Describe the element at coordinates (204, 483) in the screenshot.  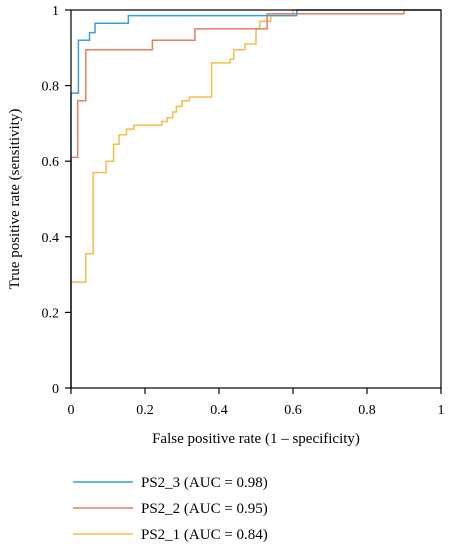
I see `legend-label-1: PS2_3 (AUC = 0.98)` at that location.